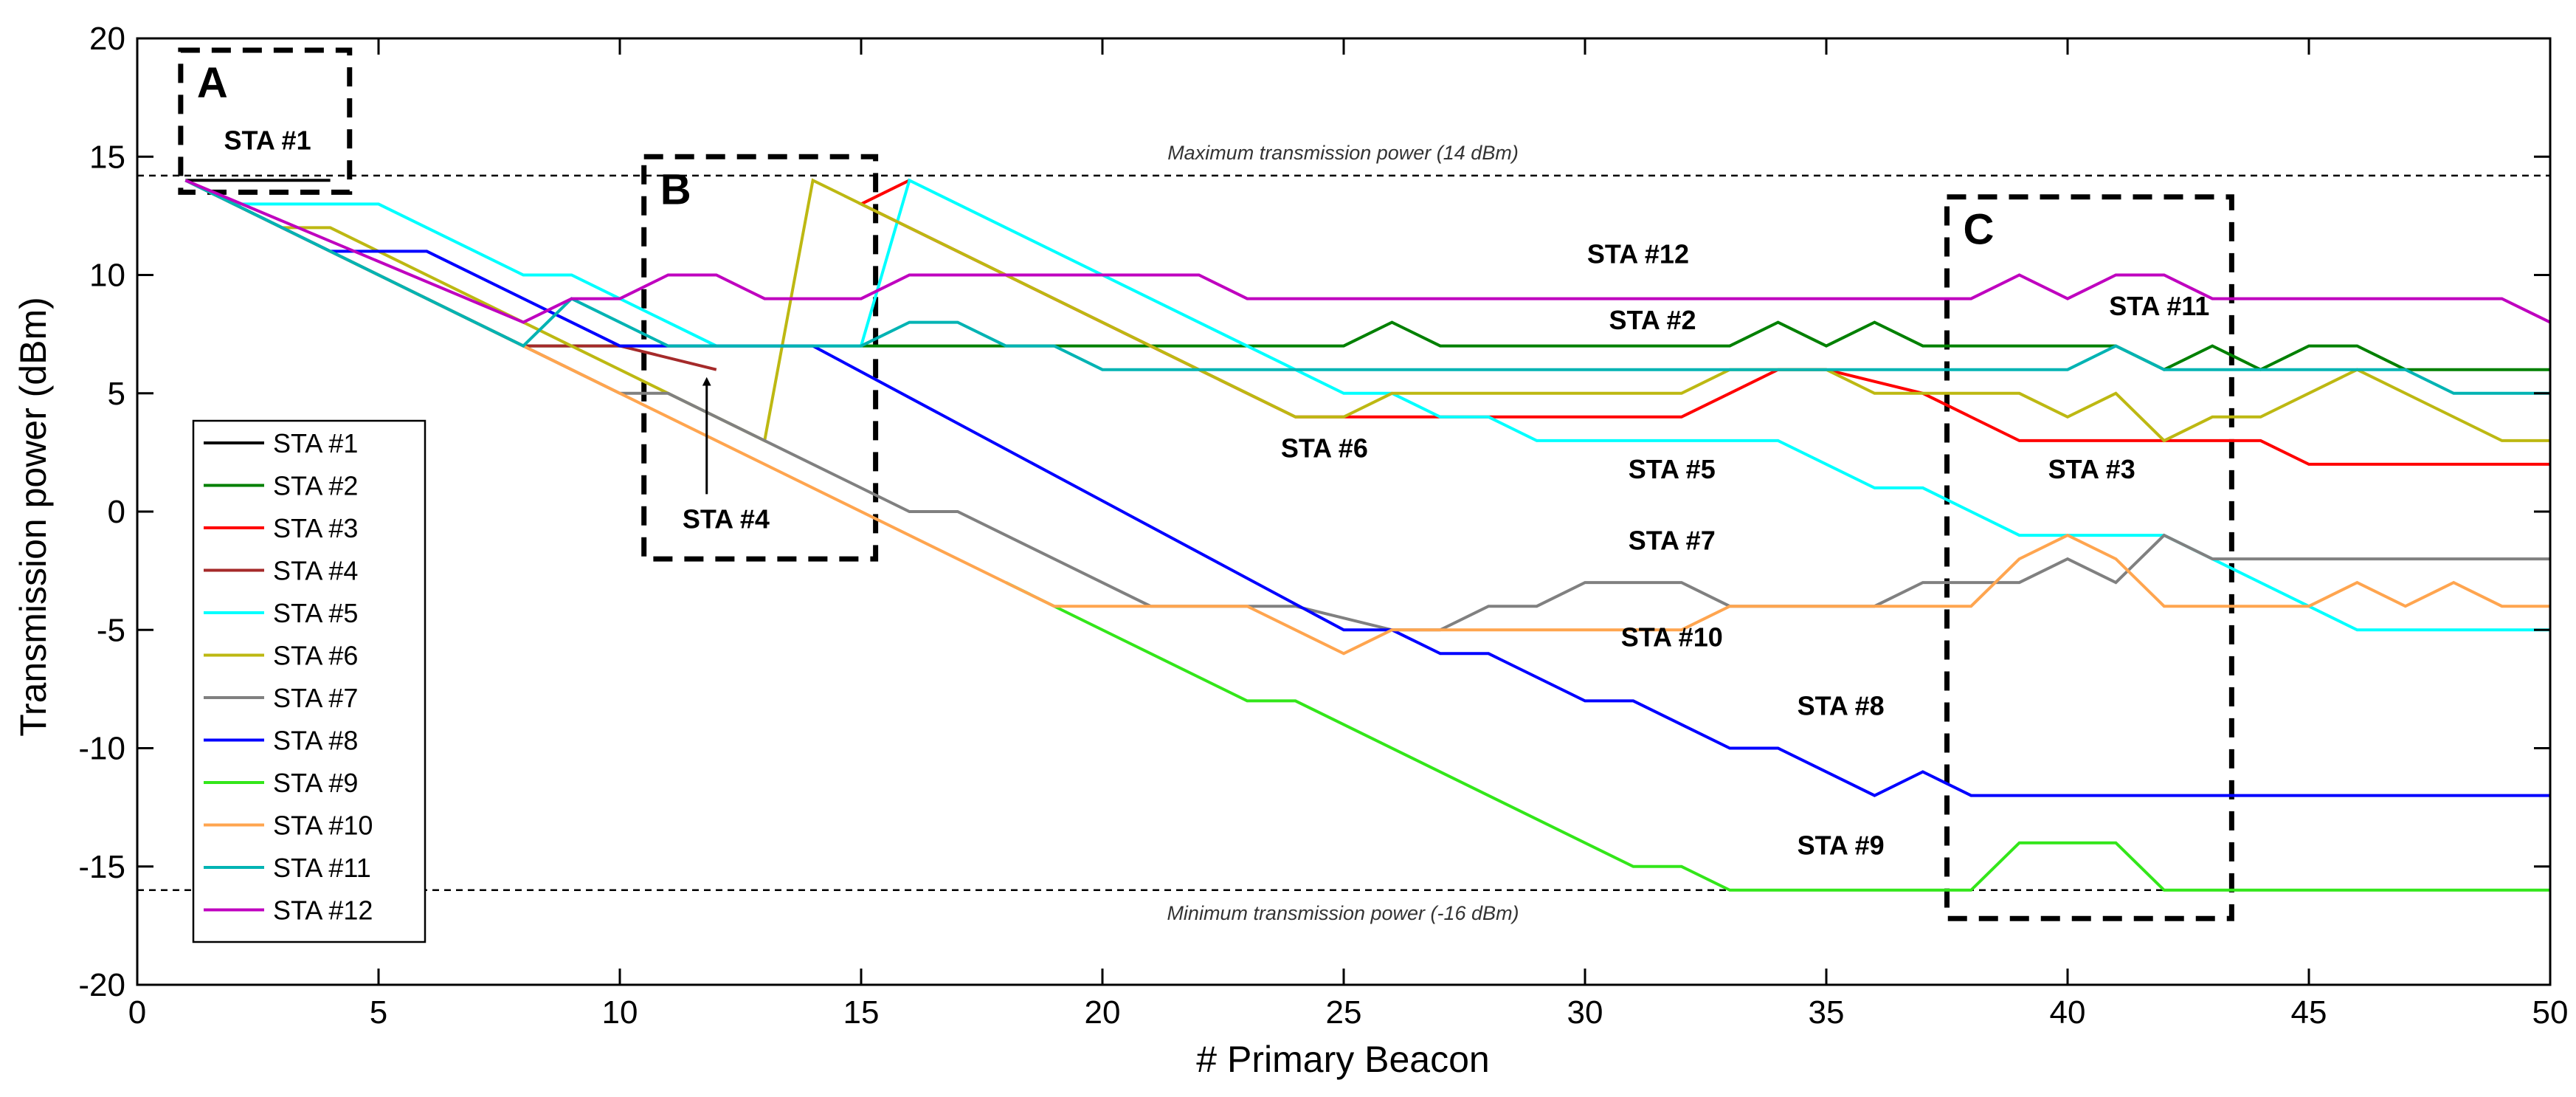  I want to click on series-annotation: STA #5, so click(1672, 469).